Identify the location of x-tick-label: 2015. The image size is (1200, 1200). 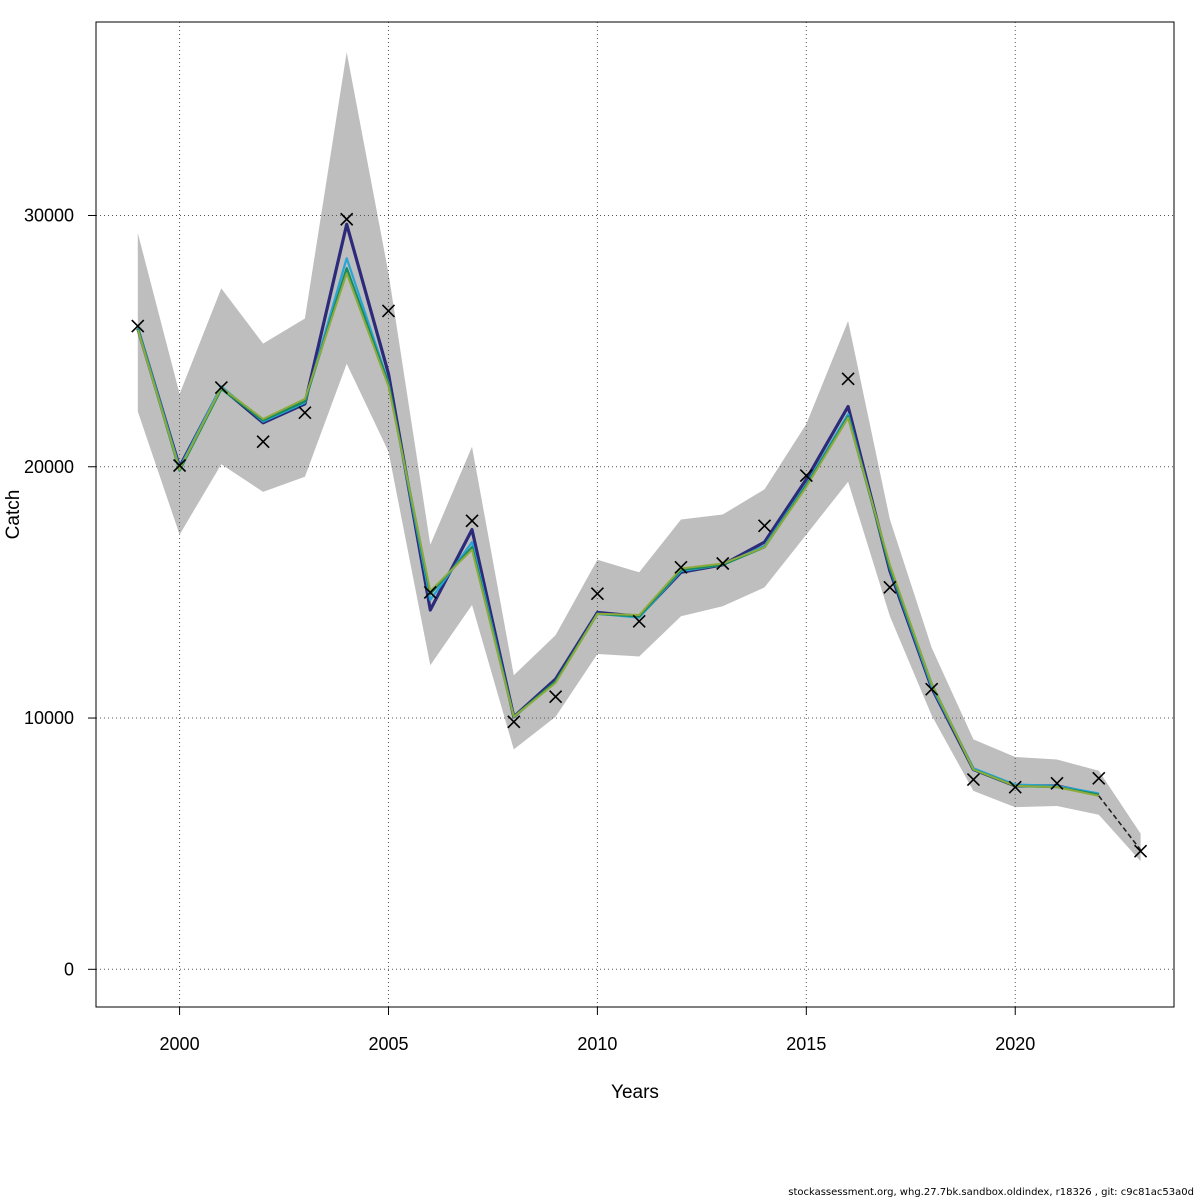
(806, 1044).